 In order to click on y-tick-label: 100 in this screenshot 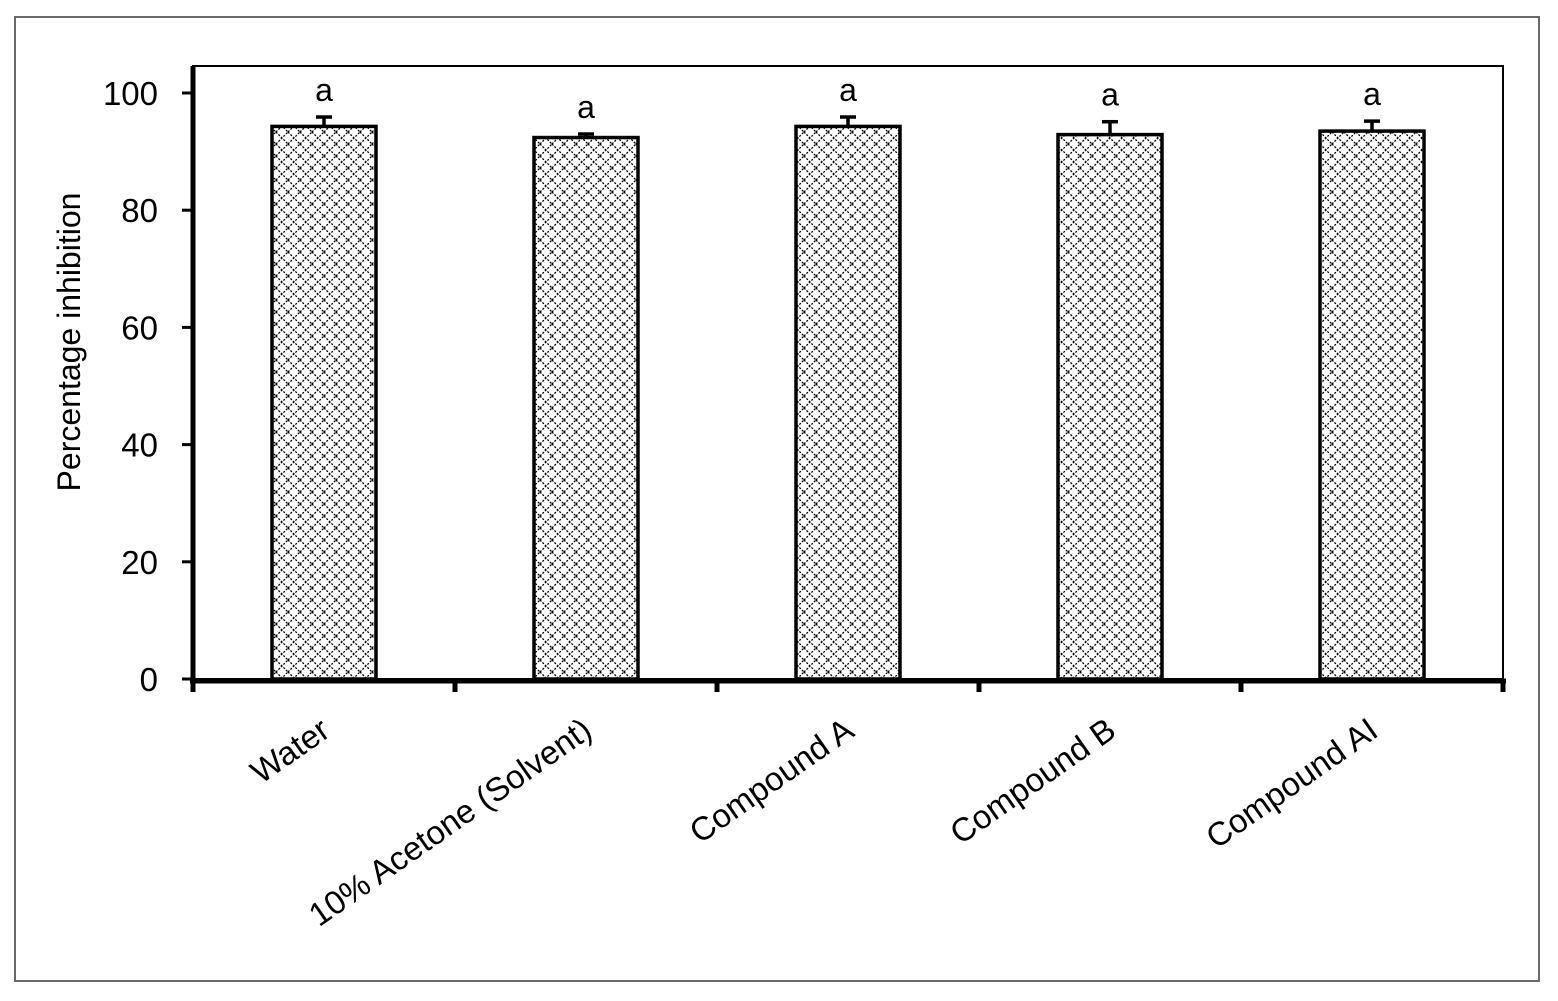, I will do `click(130, 93)`.